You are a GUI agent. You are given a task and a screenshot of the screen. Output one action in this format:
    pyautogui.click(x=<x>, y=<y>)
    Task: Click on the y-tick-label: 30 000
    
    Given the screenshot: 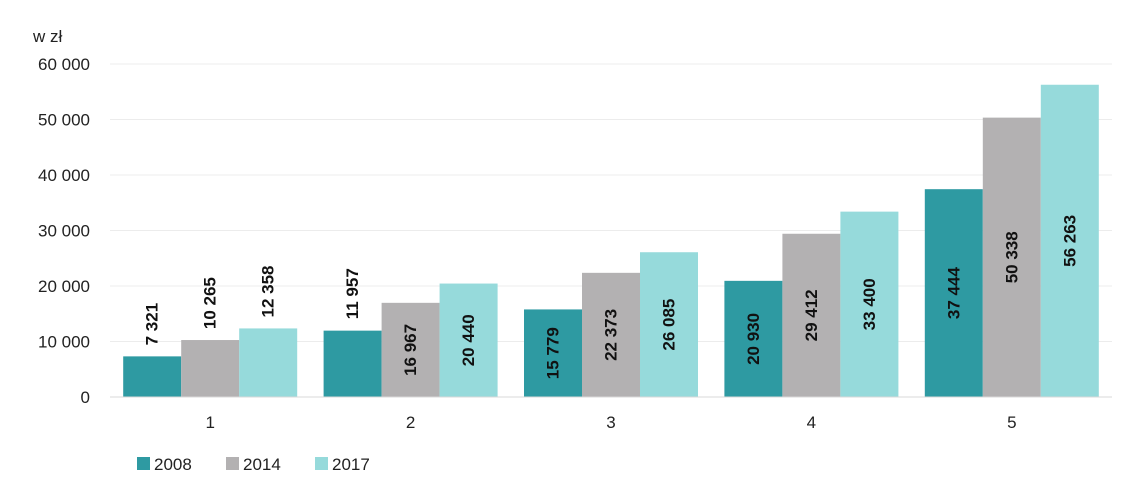 What is the action you would take?
    pyautogui.click(x=64, y=231)
    